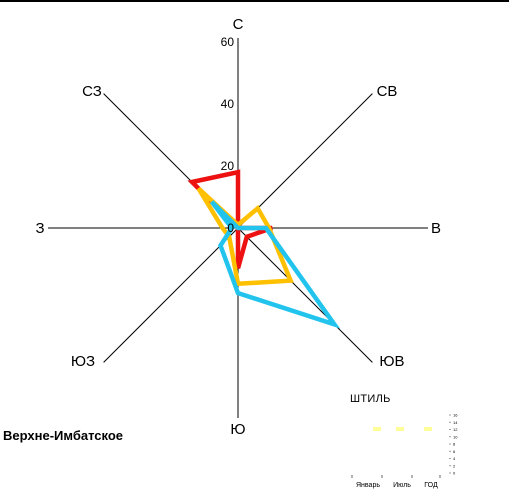 Image resolution: width=509 pixels, height=498 pixels. Describe the element at coordinates (454, 458) in the screenshot. I see `calm-y-tick-4: 4` at that location.